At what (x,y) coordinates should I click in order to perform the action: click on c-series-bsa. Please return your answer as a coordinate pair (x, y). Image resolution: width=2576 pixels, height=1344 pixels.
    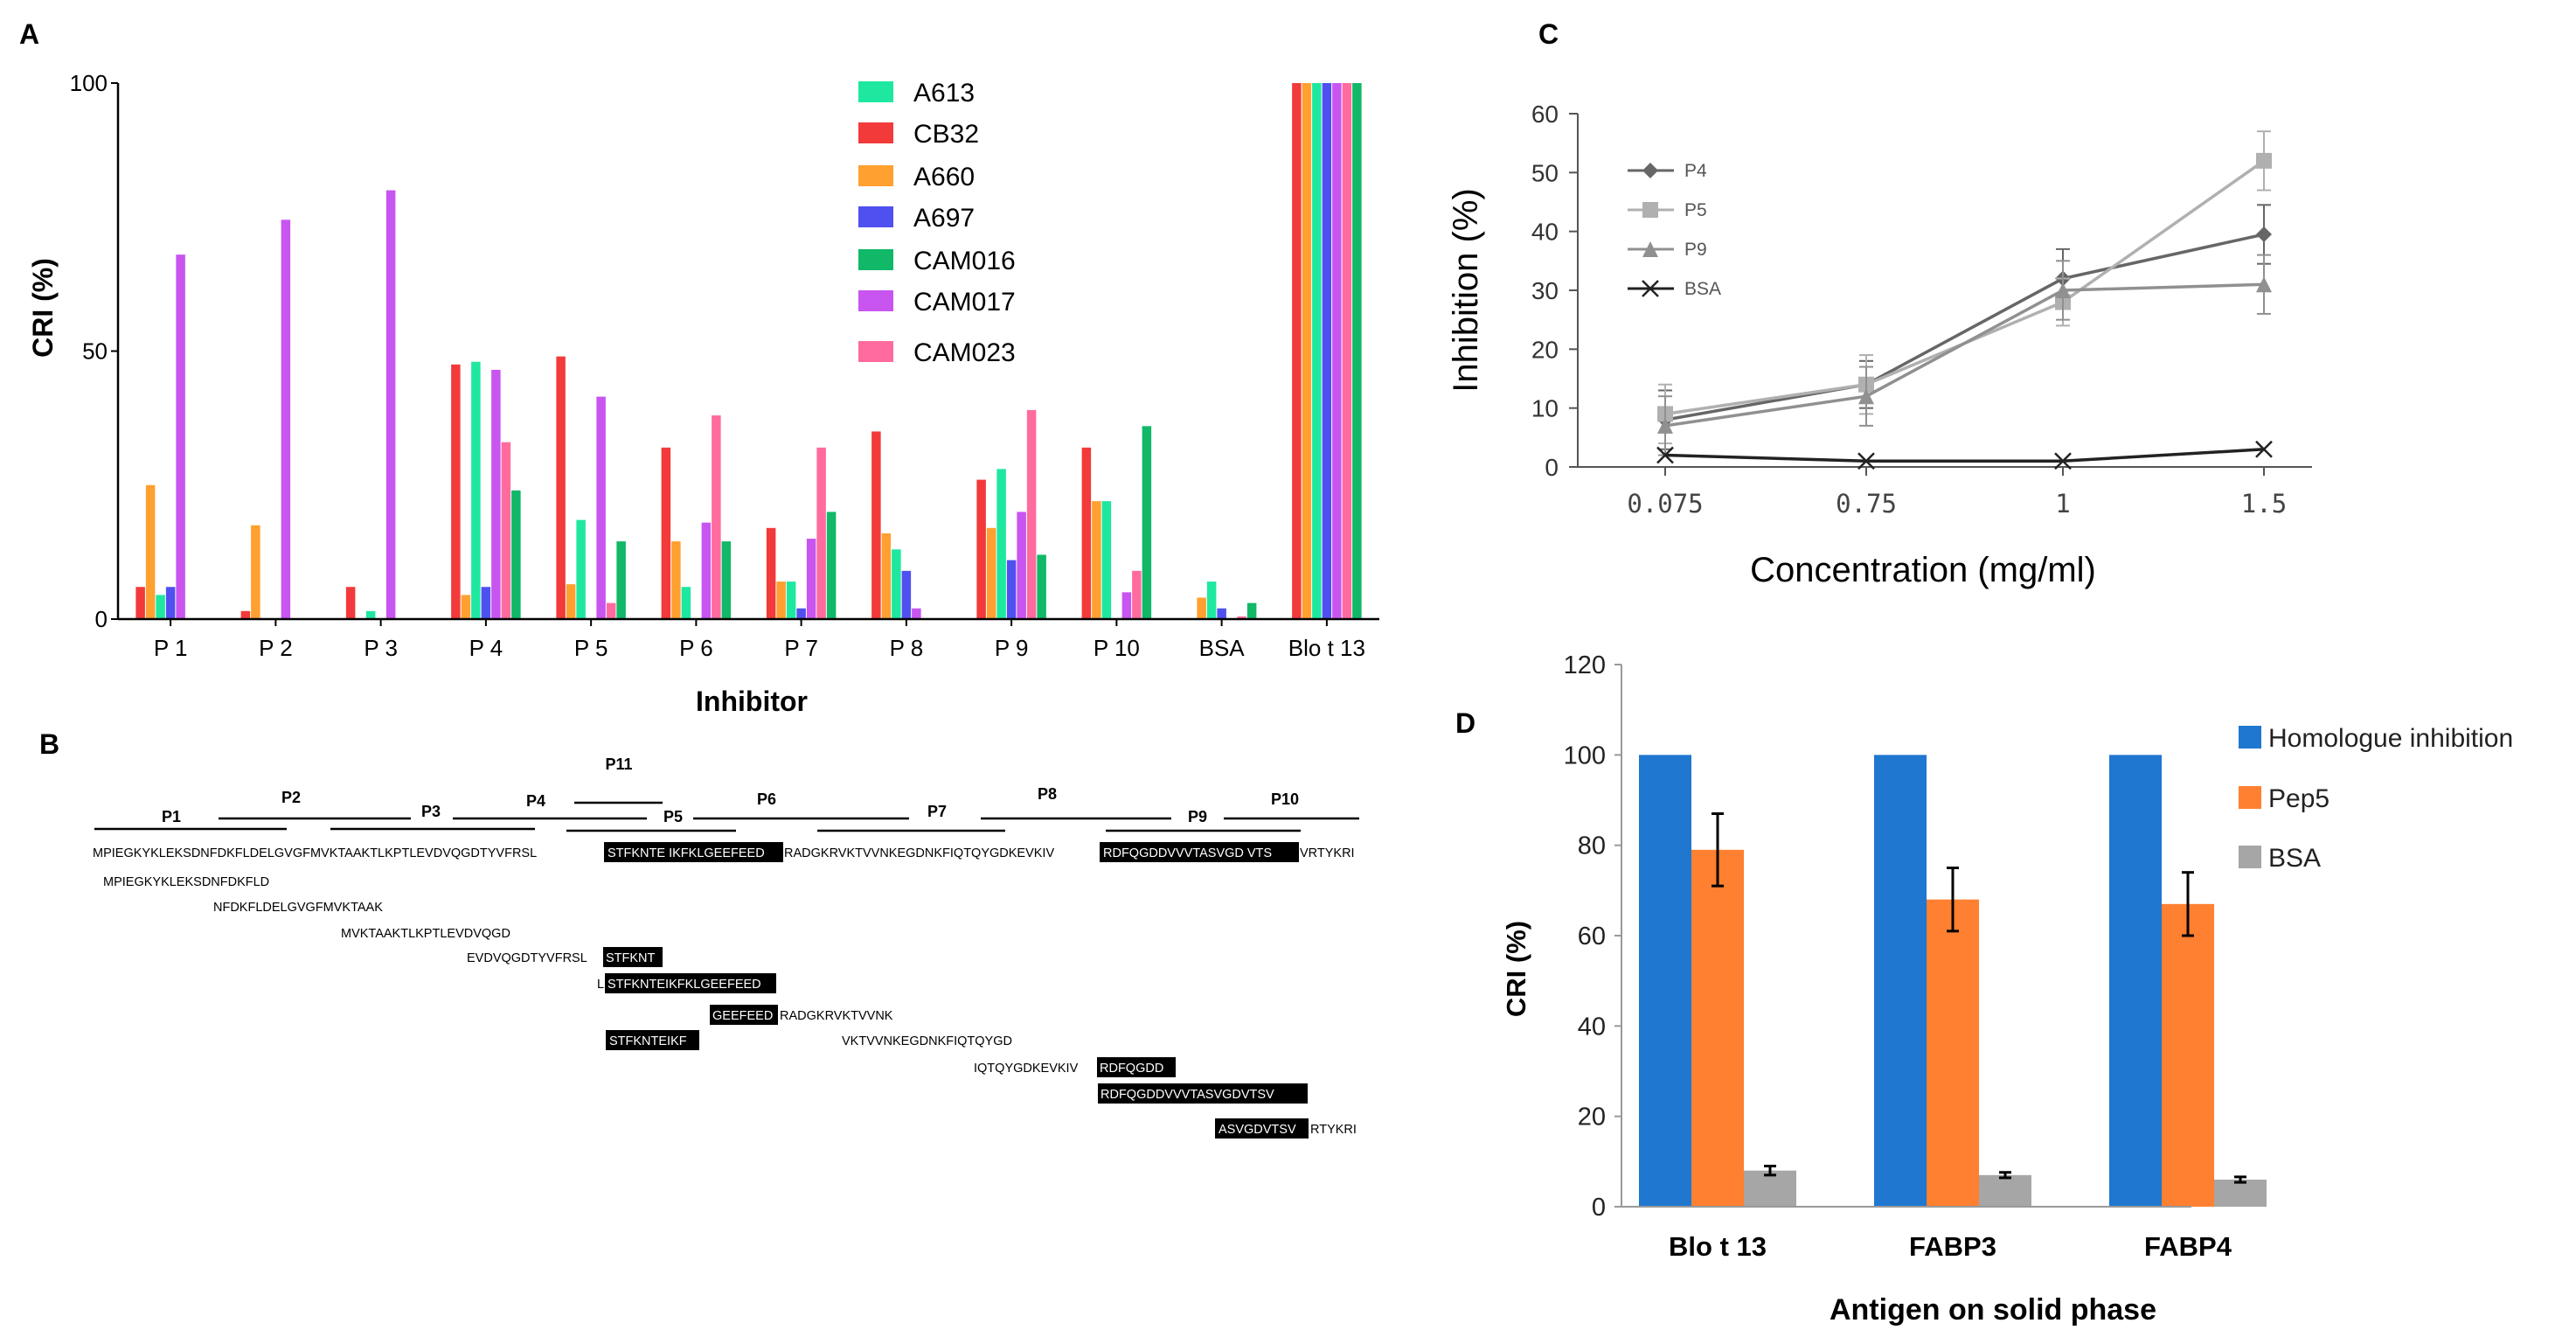
    Looking at the image, I should click on (1964, 455).